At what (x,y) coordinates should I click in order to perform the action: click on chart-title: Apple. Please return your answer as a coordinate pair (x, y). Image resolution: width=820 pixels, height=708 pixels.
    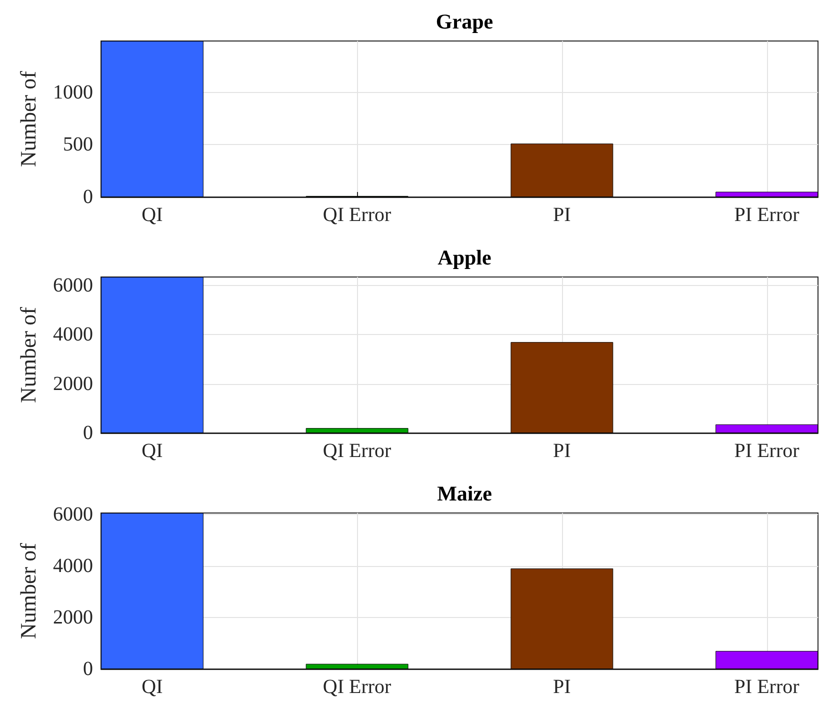
    Looking at the image, I should click on (465, 258).